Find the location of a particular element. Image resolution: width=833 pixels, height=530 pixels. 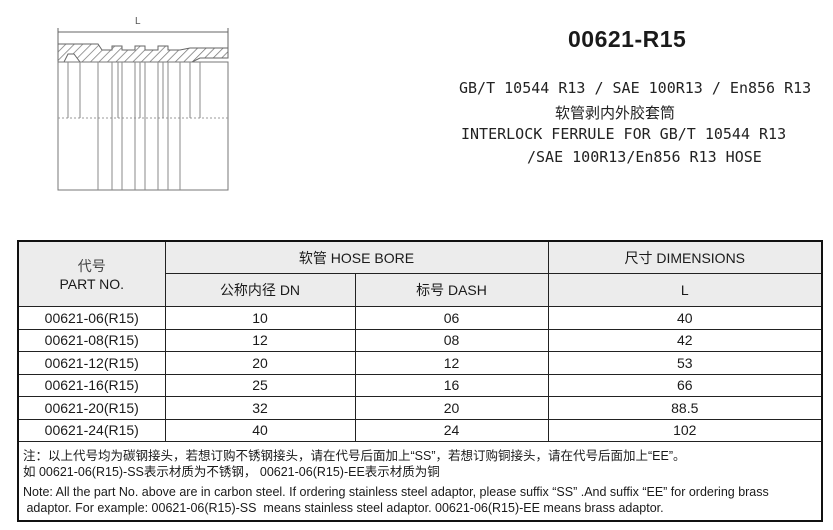

cell-dash: 06 is located at coordinates (451, 318).